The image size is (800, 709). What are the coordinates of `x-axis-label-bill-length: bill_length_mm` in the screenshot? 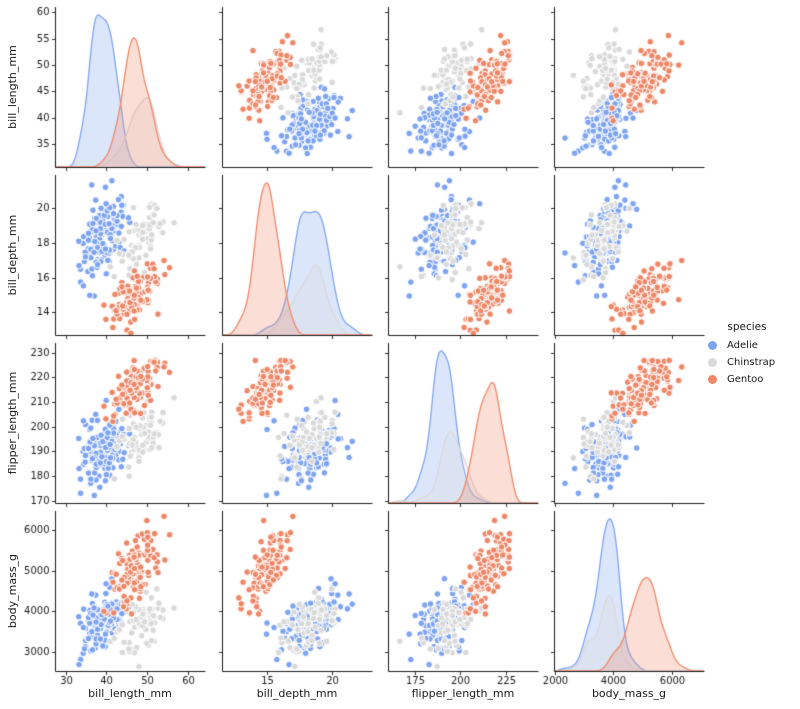 It's located at (130, 693).